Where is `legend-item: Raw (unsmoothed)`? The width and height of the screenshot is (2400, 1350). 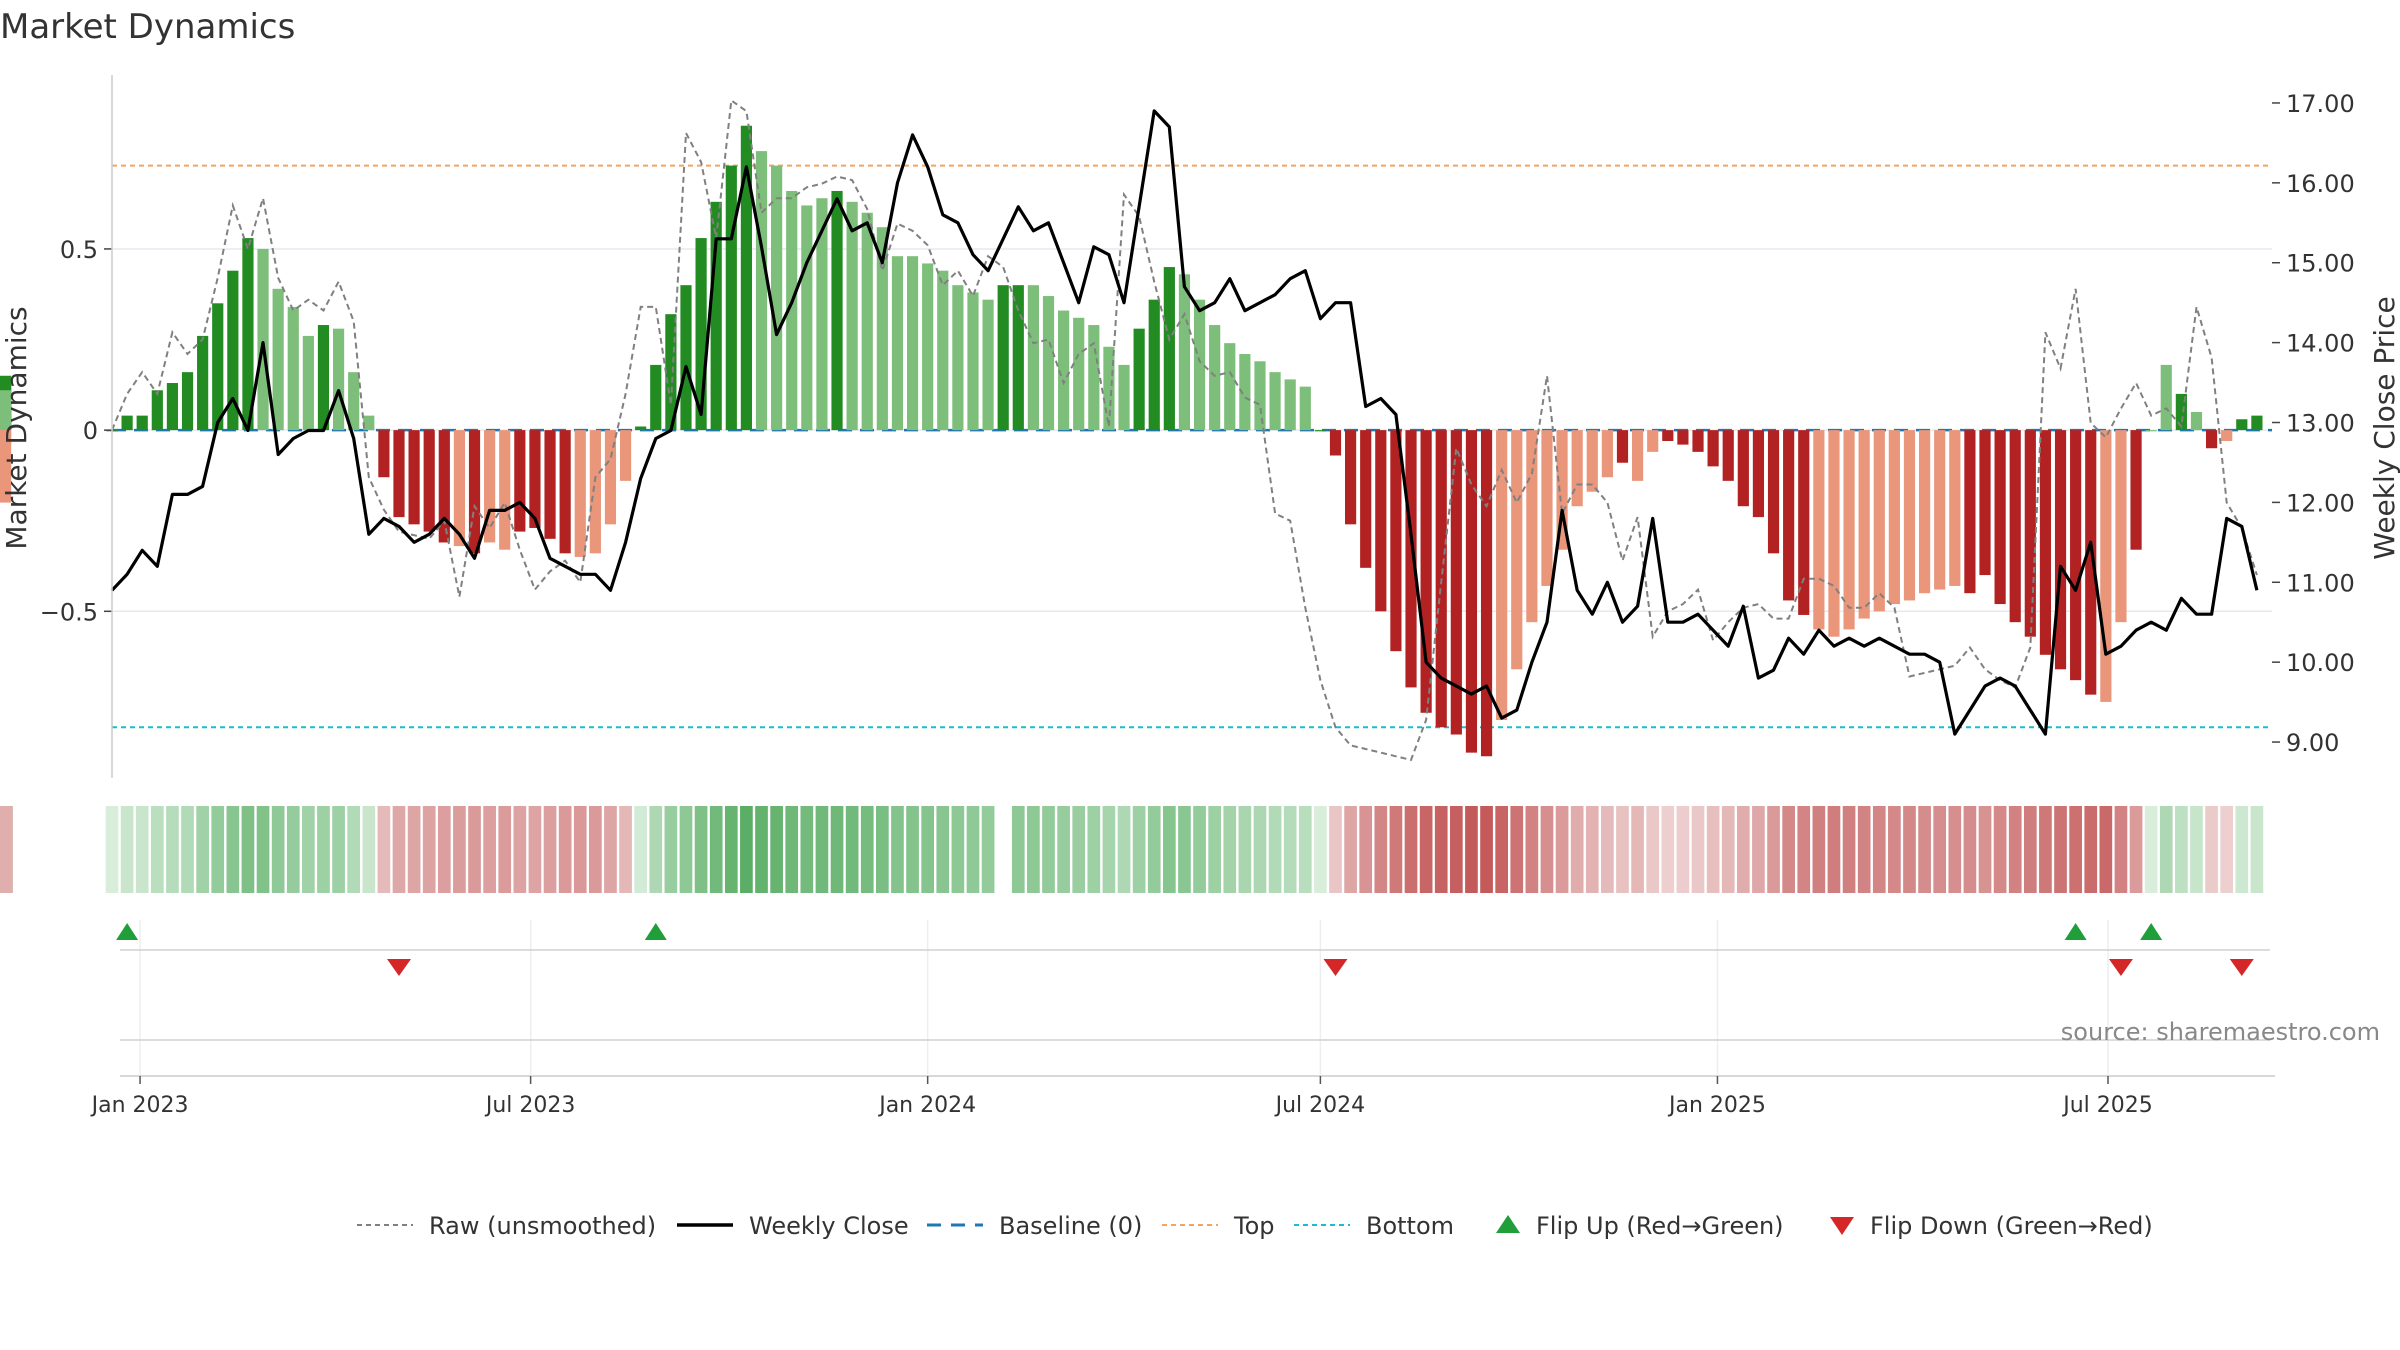
legend-item: Raw (unsmoothed) is located at coordinates (506, 1226).